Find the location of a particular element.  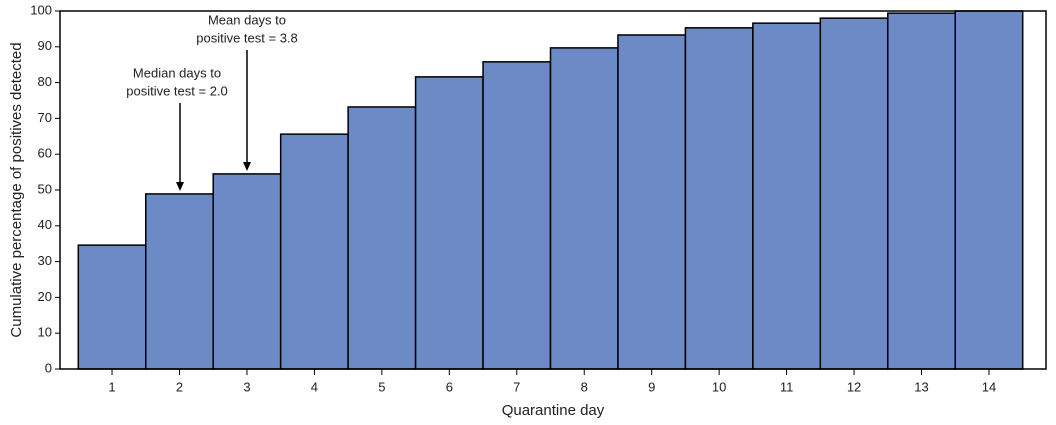

x-tick-label: 5 is located at coordinates (381, 386).